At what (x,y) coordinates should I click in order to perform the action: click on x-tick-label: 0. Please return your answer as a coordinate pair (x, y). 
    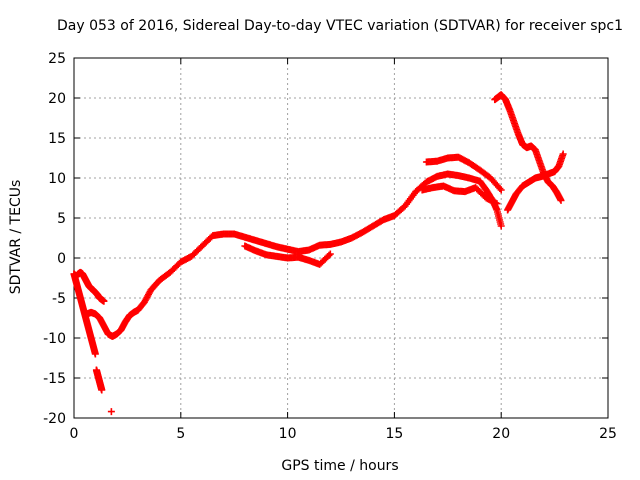
    Looking at the image, I should click on (74, 434).